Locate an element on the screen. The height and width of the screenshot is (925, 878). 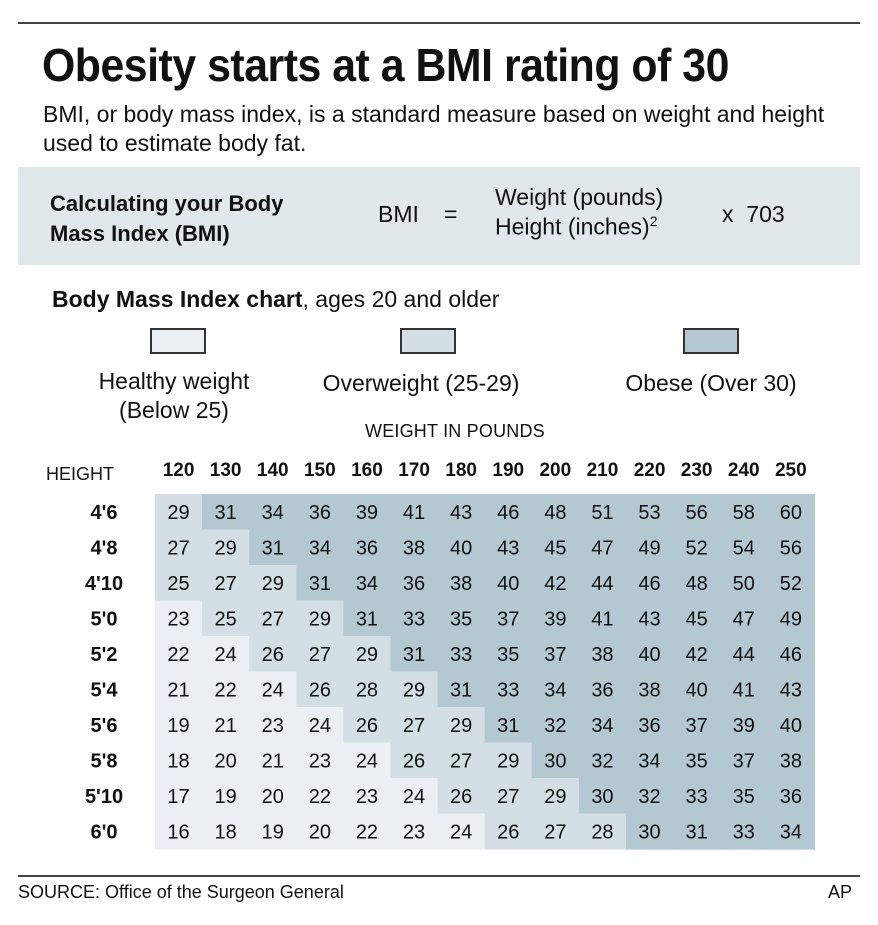
column-header: 200 is located at coordinates (555, 470).